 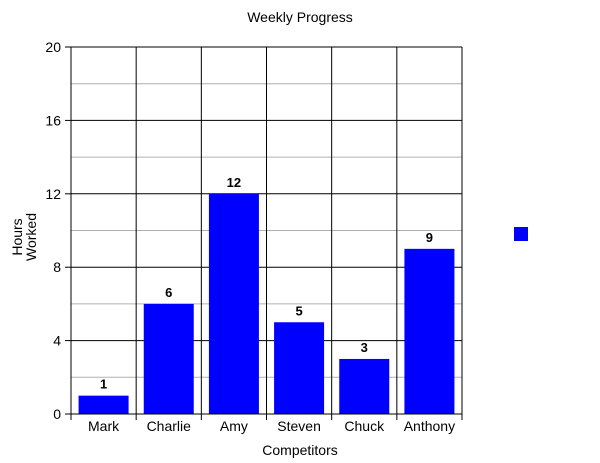 I want to click on bar-charlie, so click(x=168, y=358).